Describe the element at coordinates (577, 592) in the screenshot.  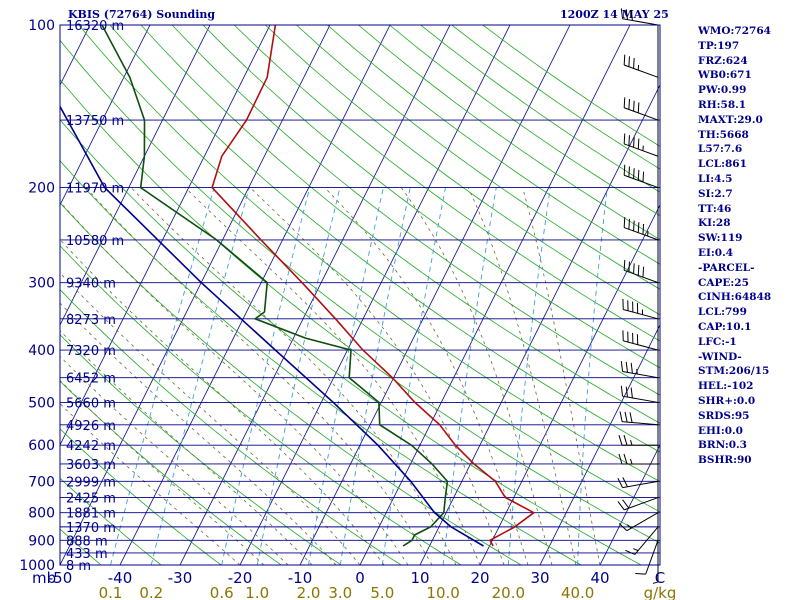
I see `mixing-ratio-tick-label: 40.0` at that location.